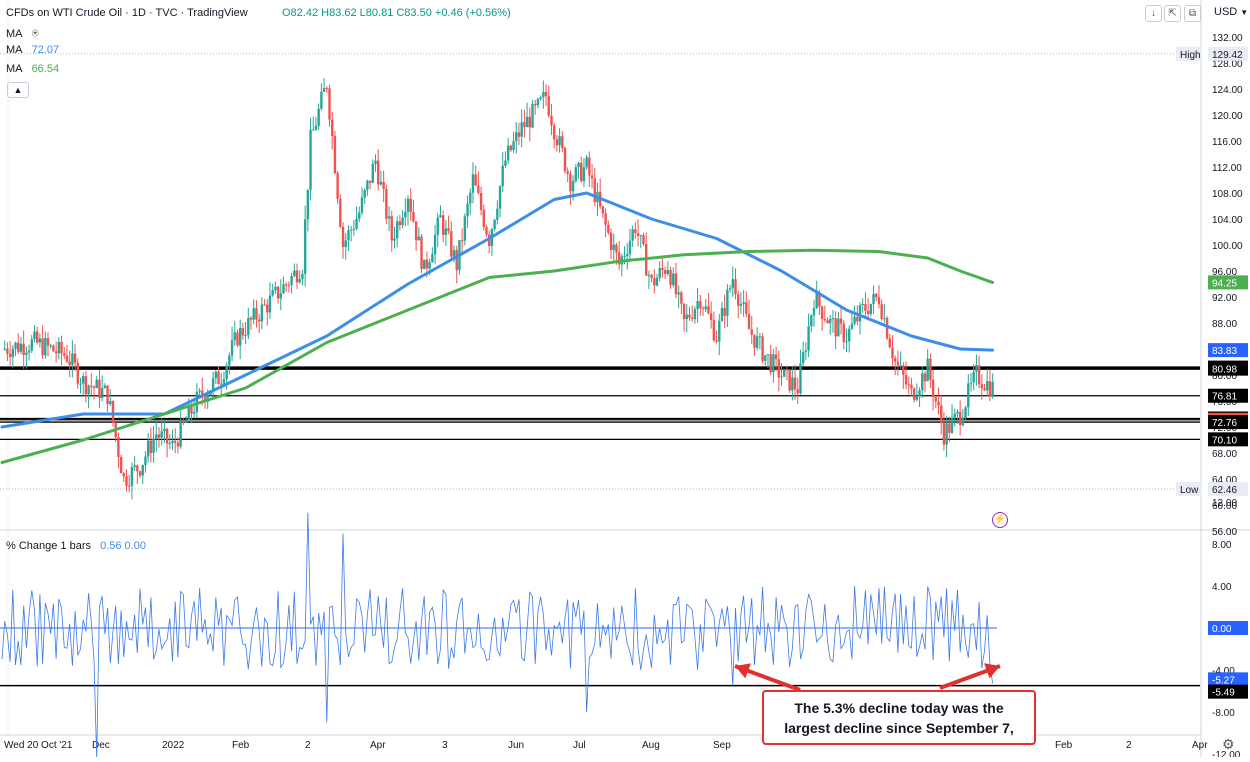  Describe the element at coordinates (1172, 13) in the screenshot. I see `maximize-icon: ⇱` at that location.